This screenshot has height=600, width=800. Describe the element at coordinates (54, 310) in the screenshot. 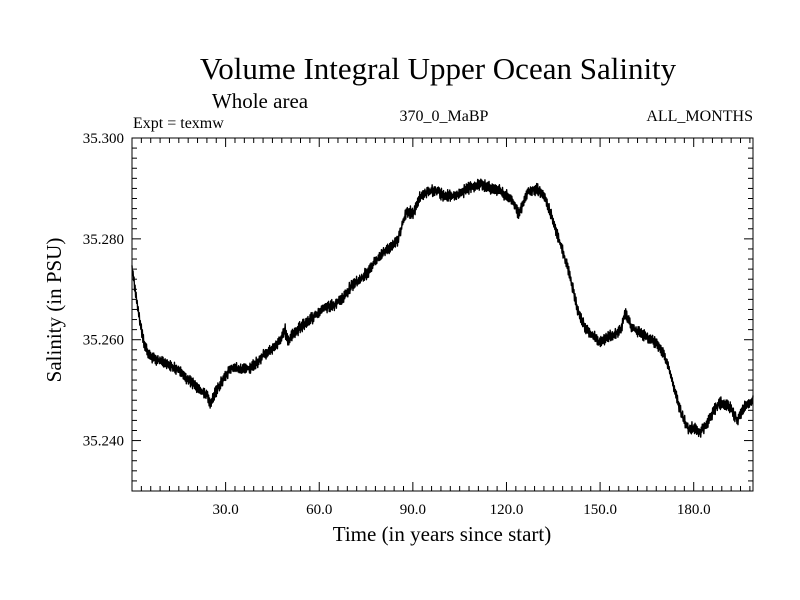

I see `y-axis-label: Salinity (in PSU)` at that location.